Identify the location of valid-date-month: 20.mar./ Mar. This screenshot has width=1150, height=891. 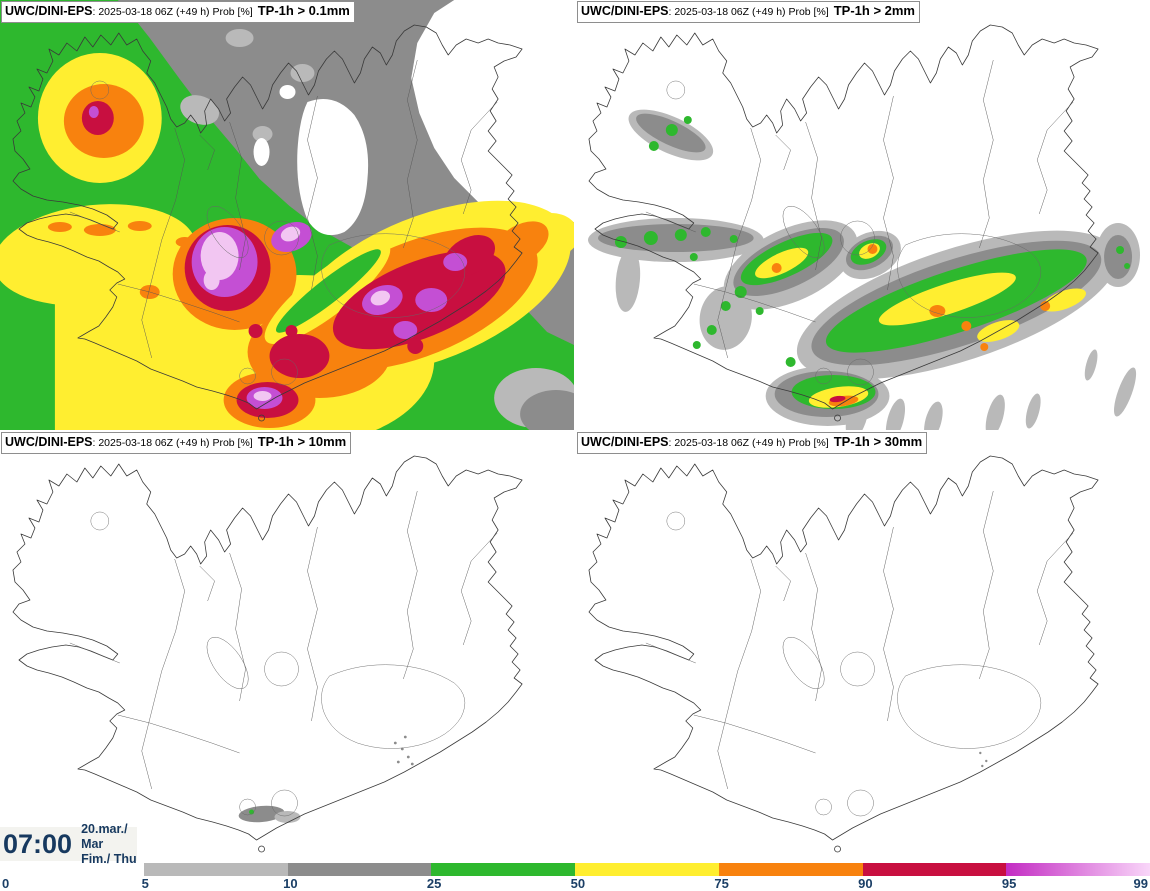
(104, 836).